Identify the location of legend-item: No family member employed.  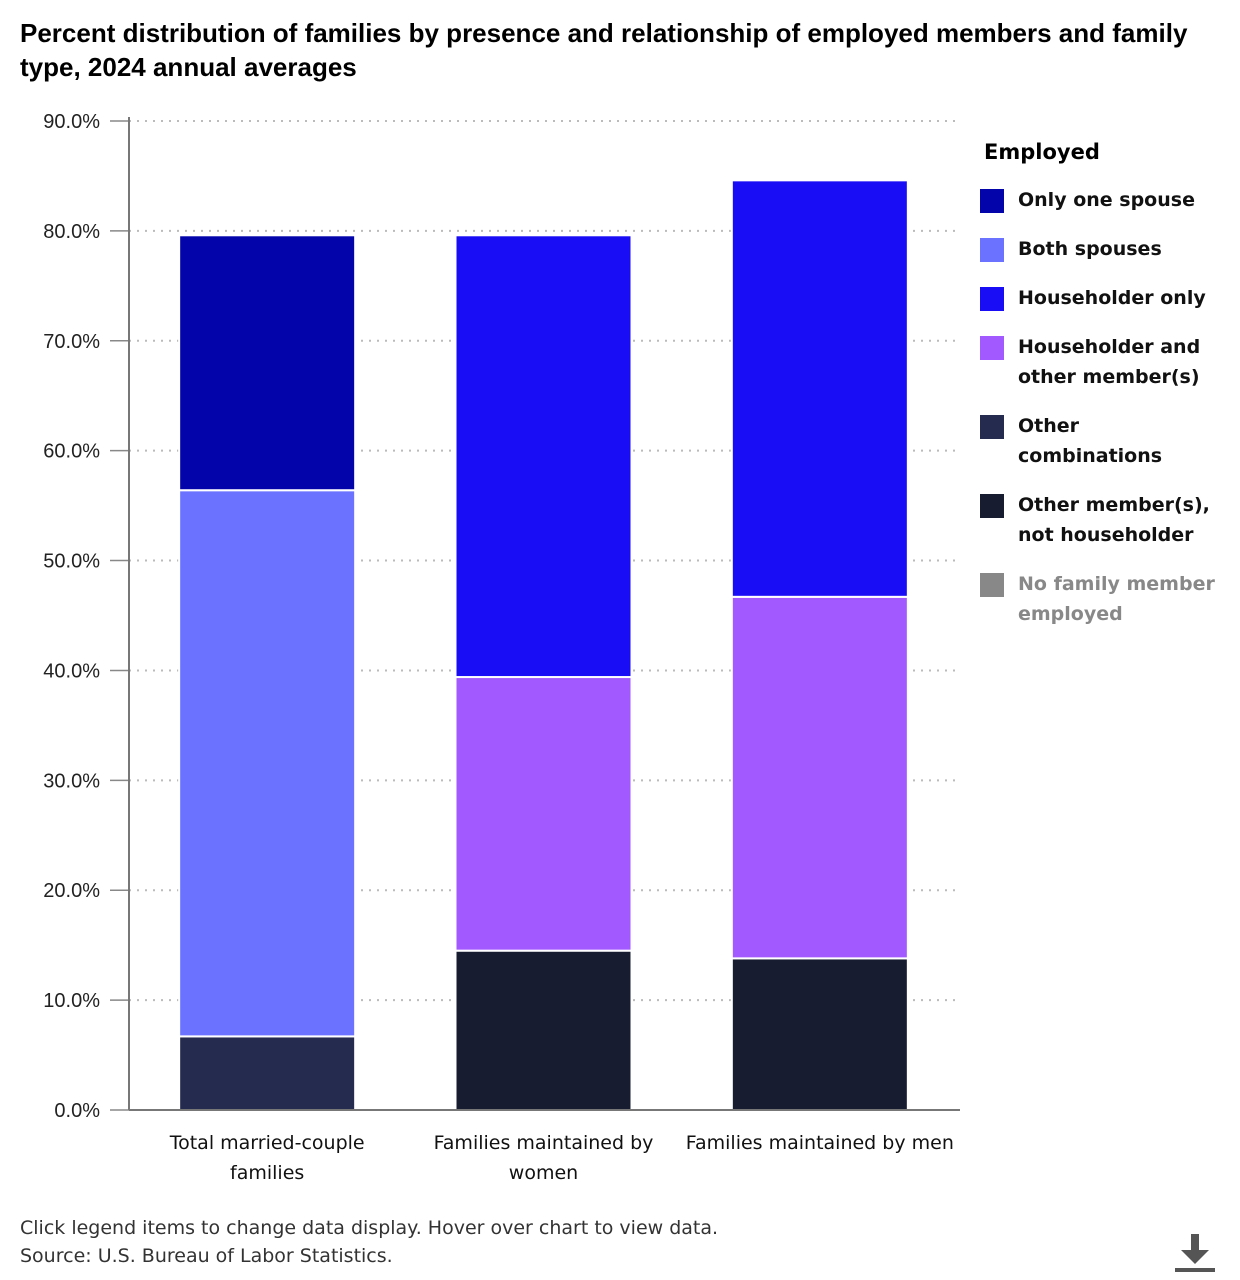
(1105, 600).